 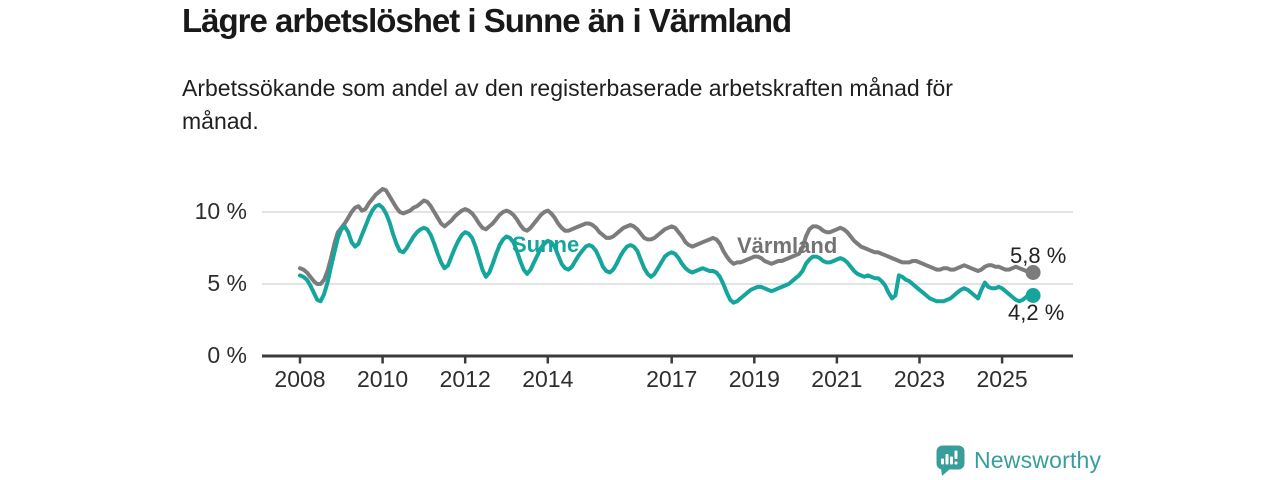 What do you see at coordinates (1036, 312) in the screenshot?
I see `sunne-end-value: 4,2 %` at bounding box center [1036, 312].